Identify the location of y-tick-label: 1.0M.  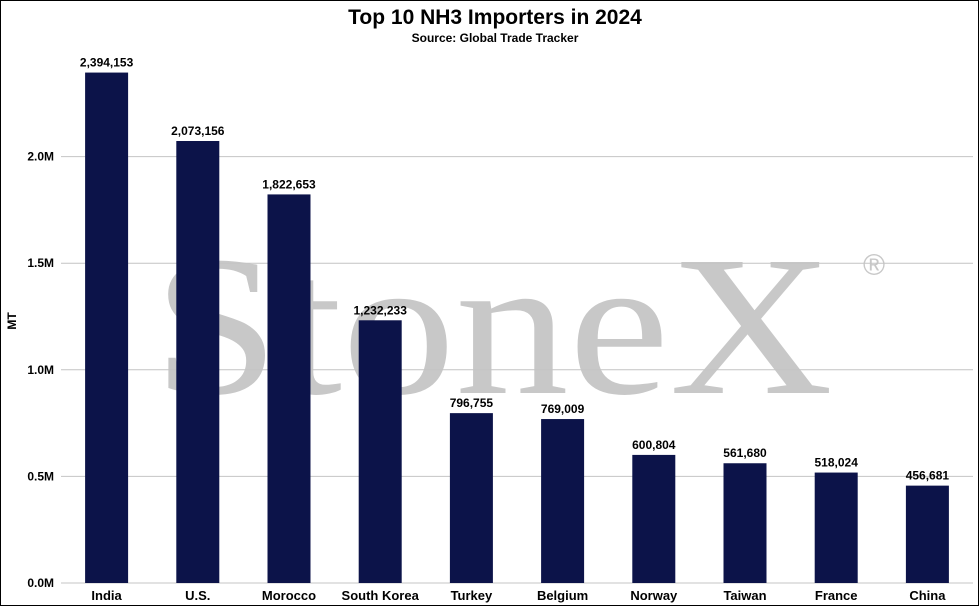
(40, 370).